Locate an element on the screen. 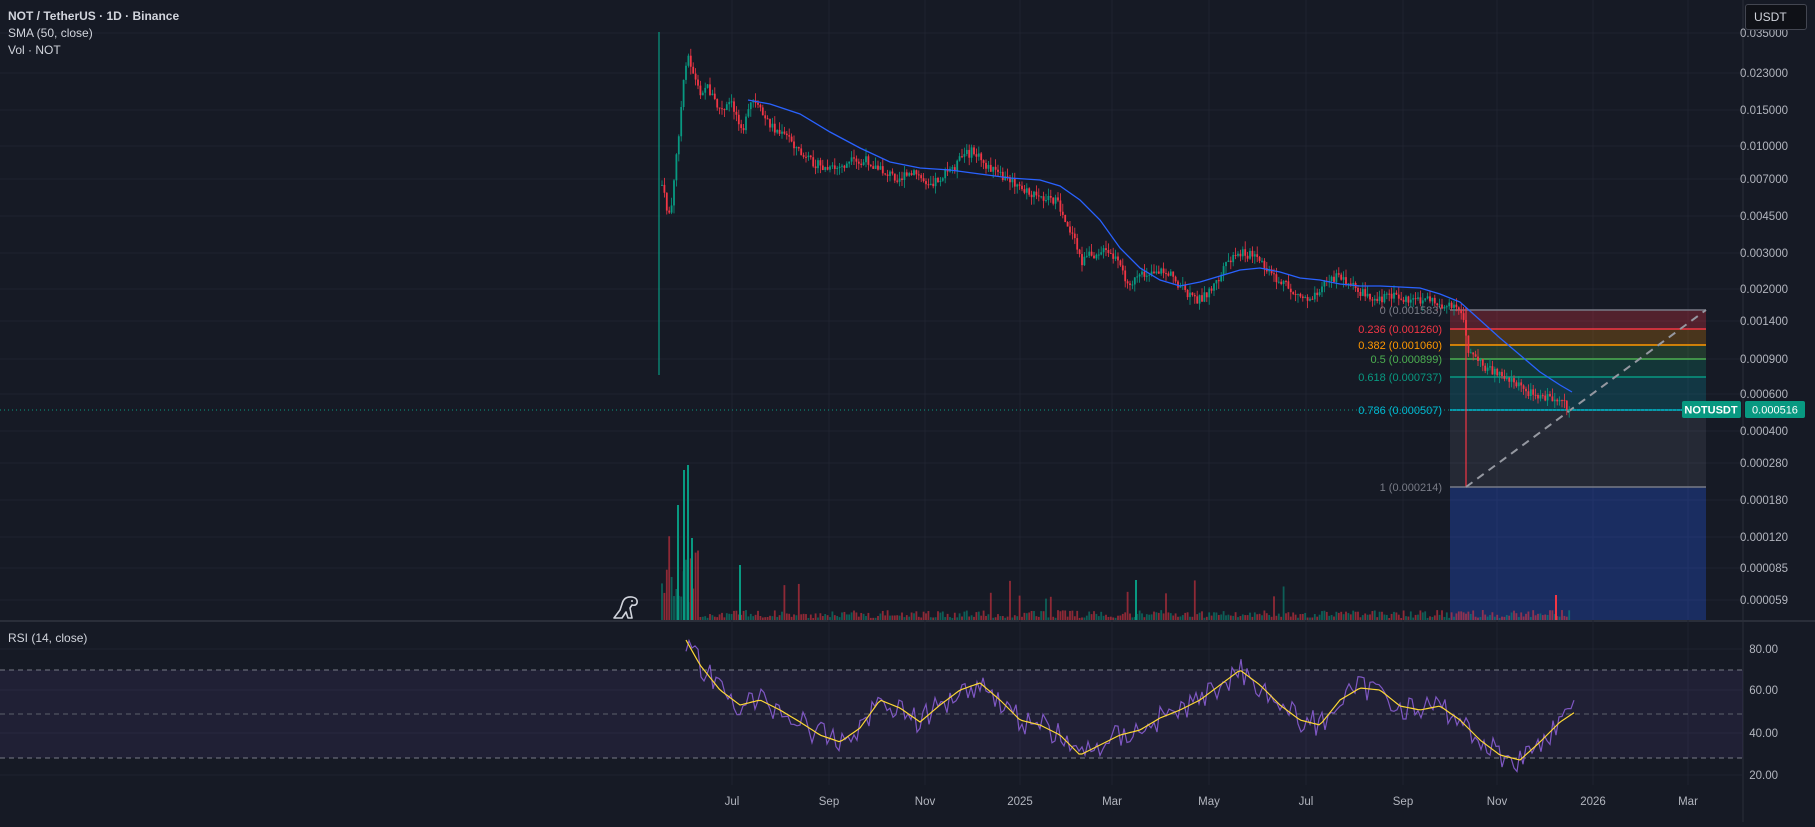 Image resolution: width=1815 pixels, height=827 pixels. price-axis-label: 0.004500 is located at coordinates (1764, 217).